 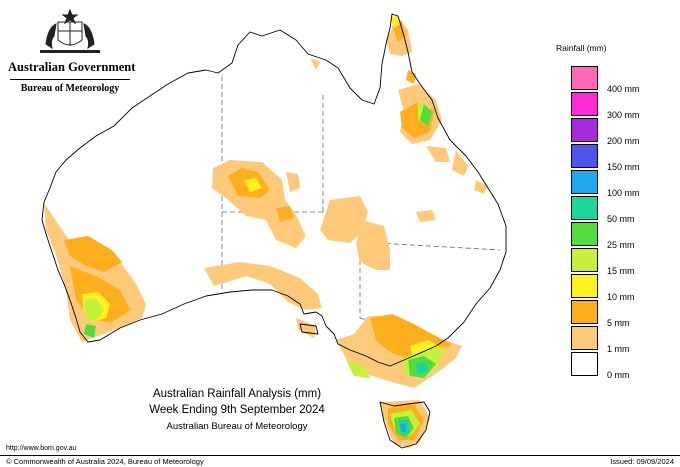 I want to click on website-link: http://www.bom.gov.au, so click(x=41, y=448).